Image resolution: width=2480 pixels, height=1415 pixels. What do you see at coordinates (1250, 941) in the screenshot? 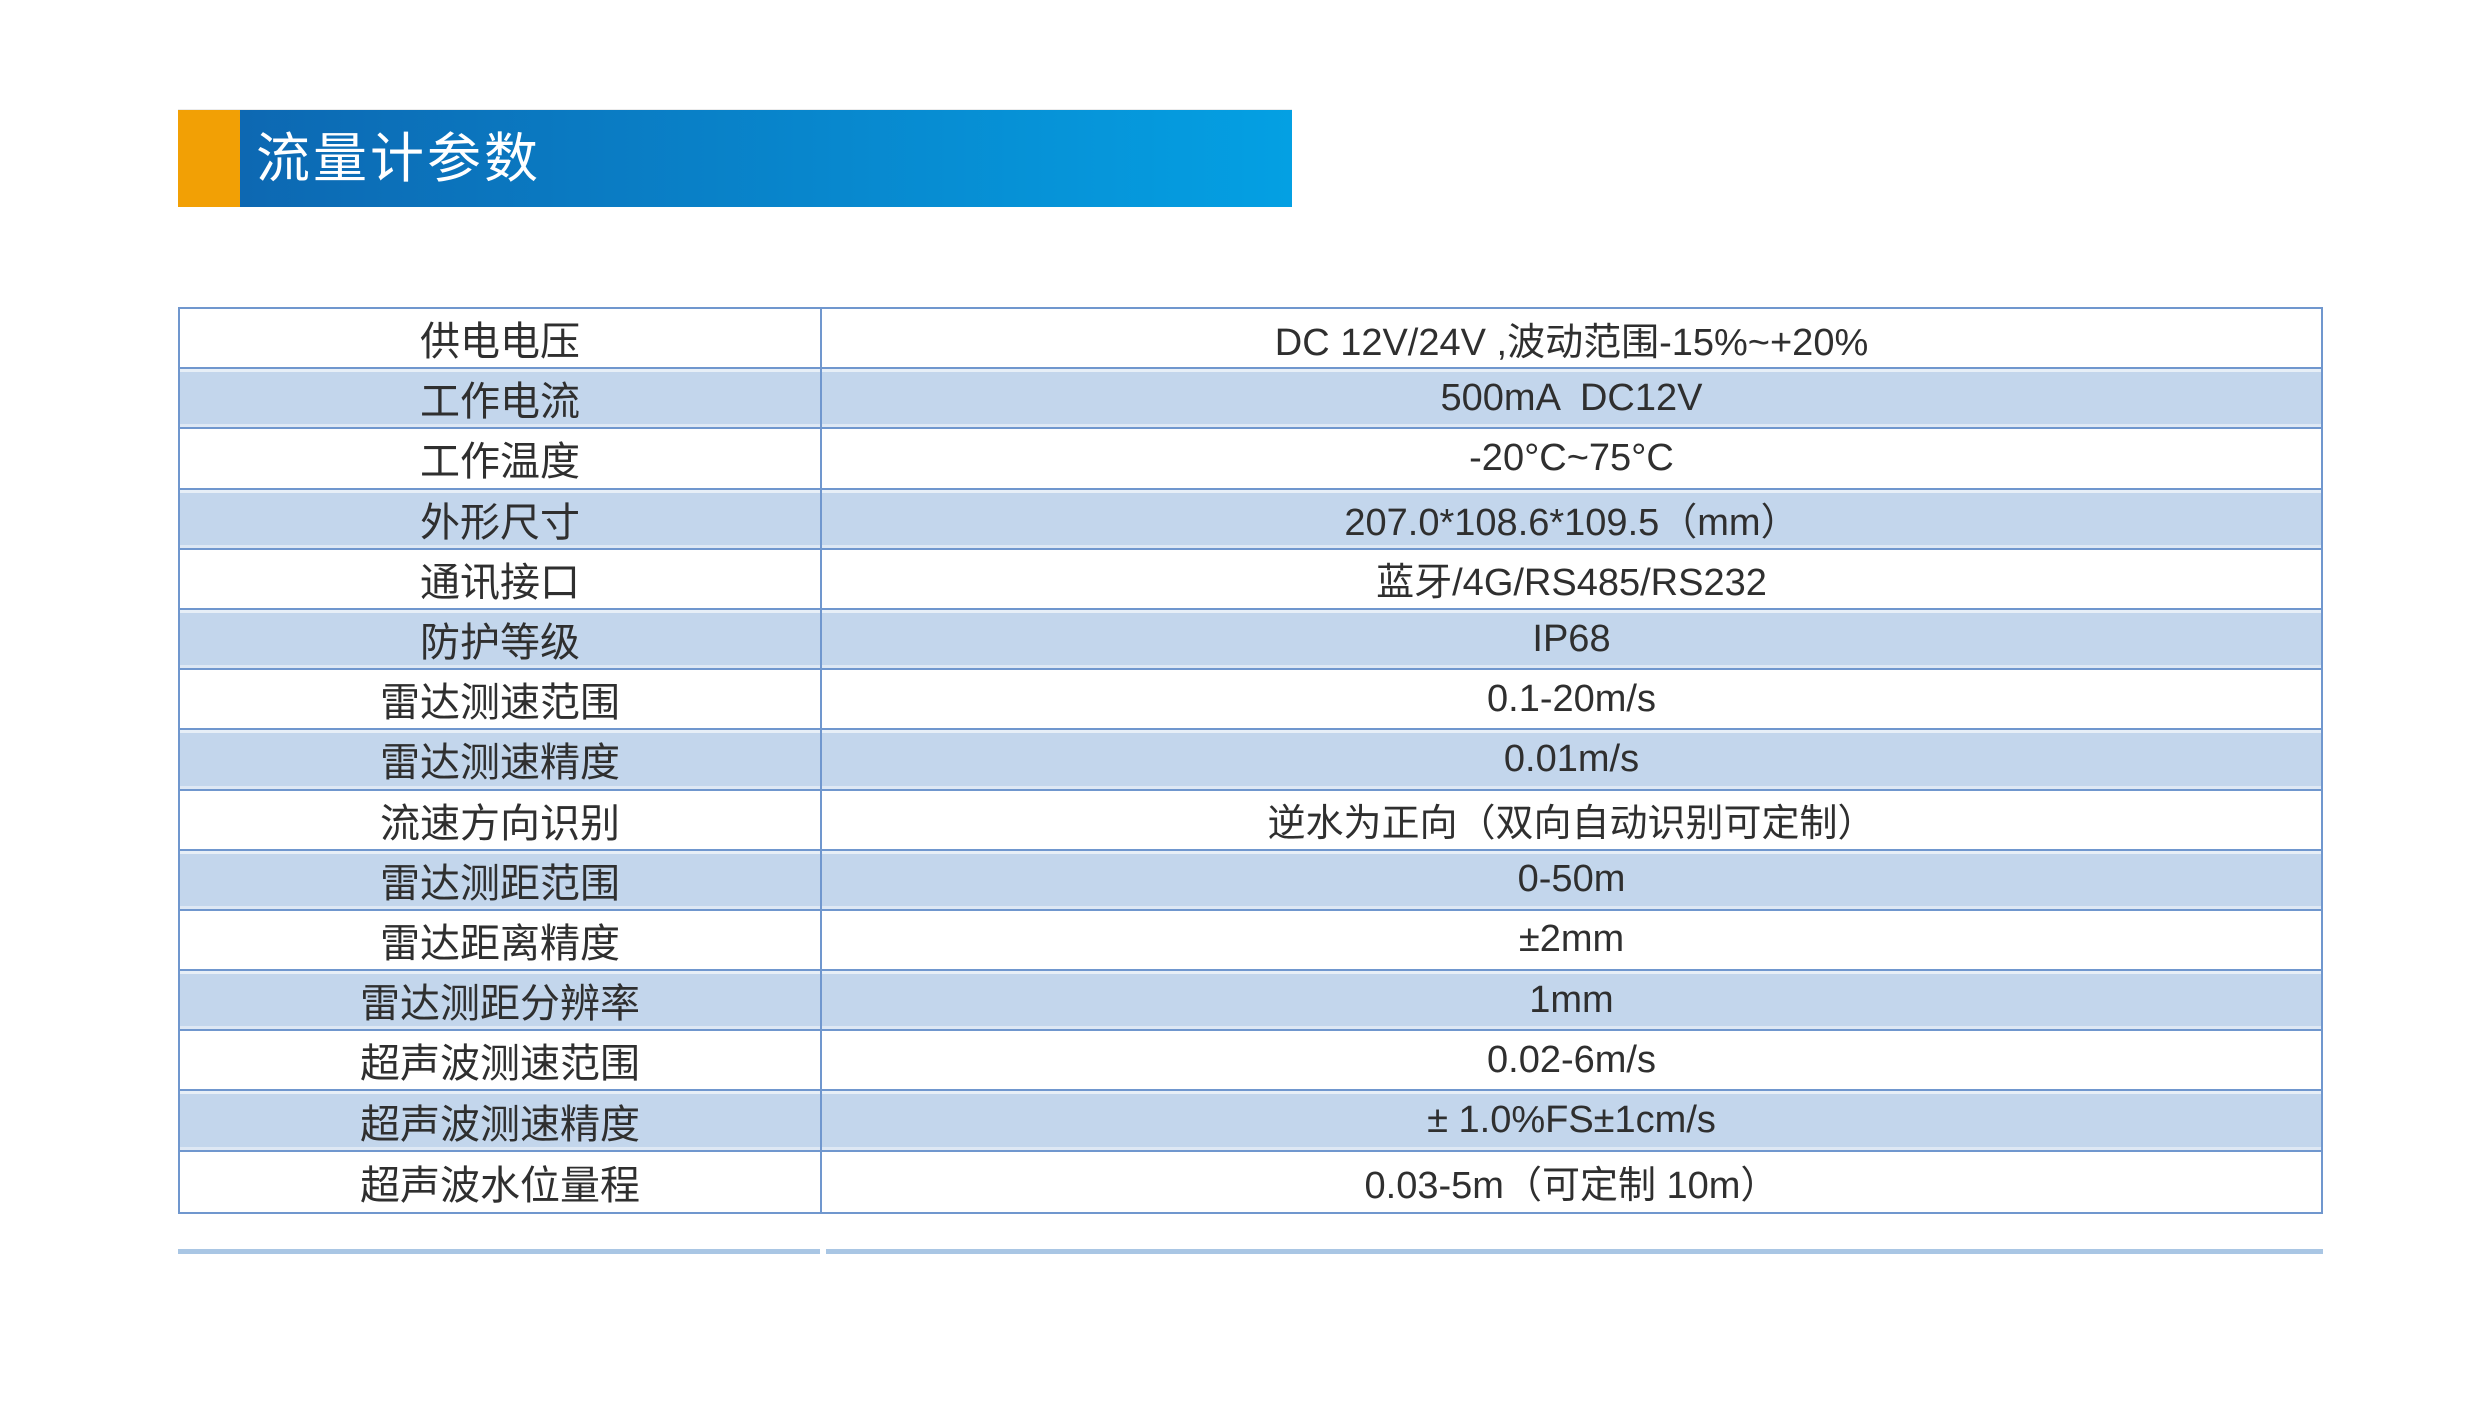
I see `table-row: 雷达距离精度 ±2mm` at bounding box center [1250, 941].